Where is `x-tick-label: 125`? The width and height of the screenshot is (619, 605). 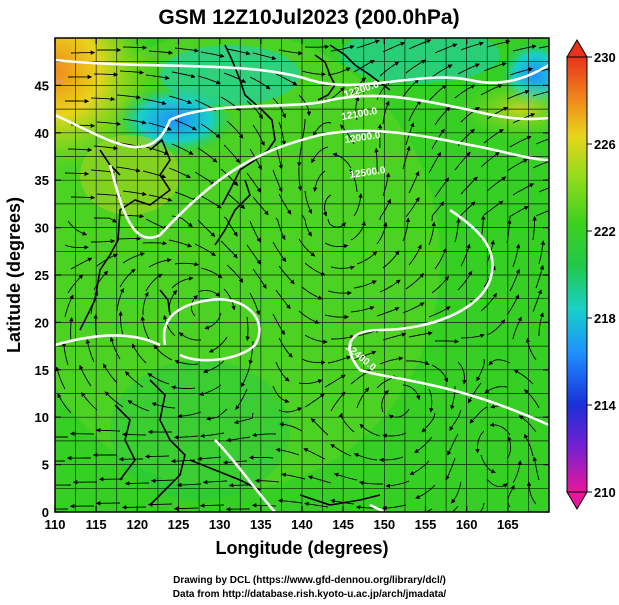 x-tick-label: 125 is located at coordinates (179, 524).